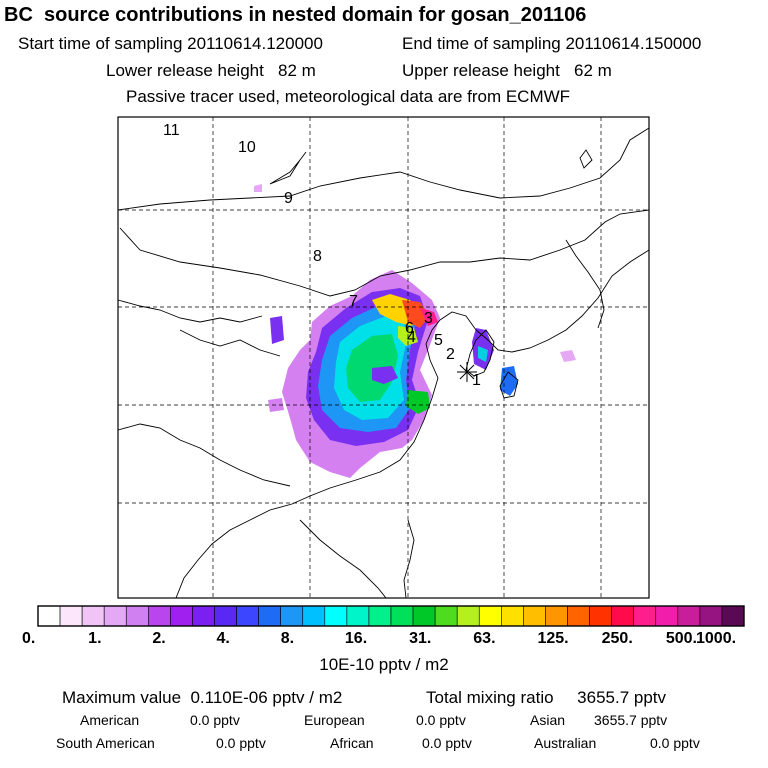 The image size is (768, 768). What do you see at coordinates (411, 337) in the screenshot?
I see `marker-label: 4` at bounding box center [411, 337].